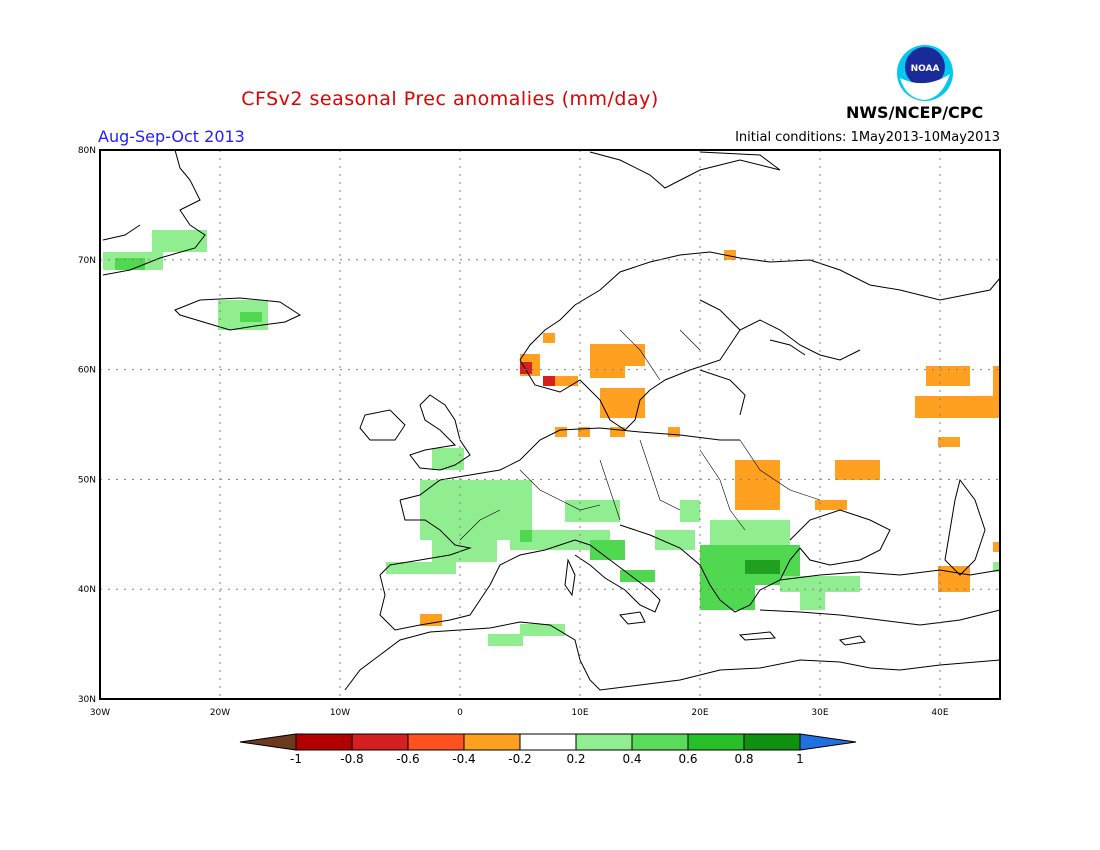  I want to click on colorbar-label: 1, so click(800, 759).